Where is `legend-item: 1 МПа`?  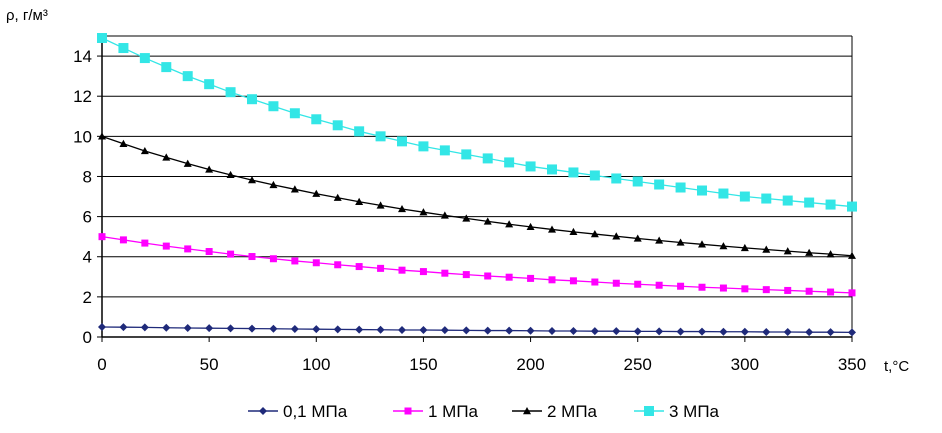 legend-item: 1 МПа is located at coordinates (436, 411).